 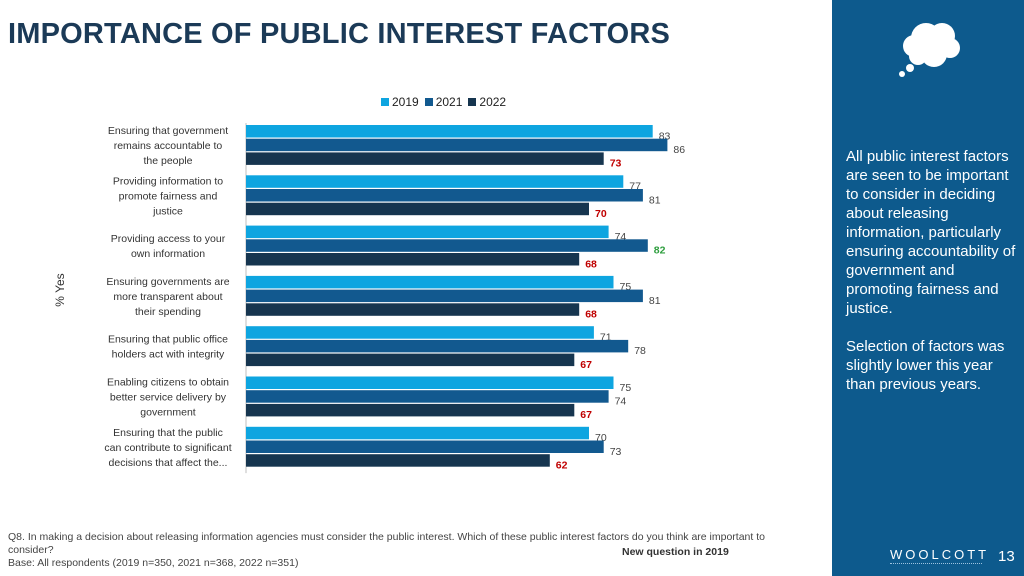 What do you see at coordinates (472, 102) in the screenshot?
I see `legend-swatch-2022` at bounding box center [472, 102].